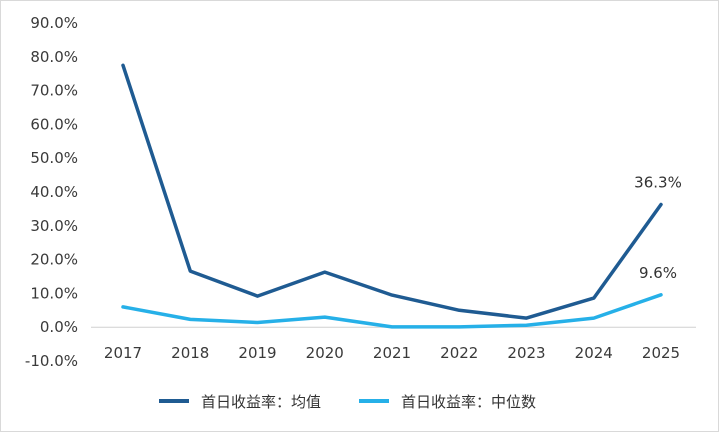 The width and height of the screenshot is (719, 433). I want to click on data-label-end: 9.6%, so click(658, 273).